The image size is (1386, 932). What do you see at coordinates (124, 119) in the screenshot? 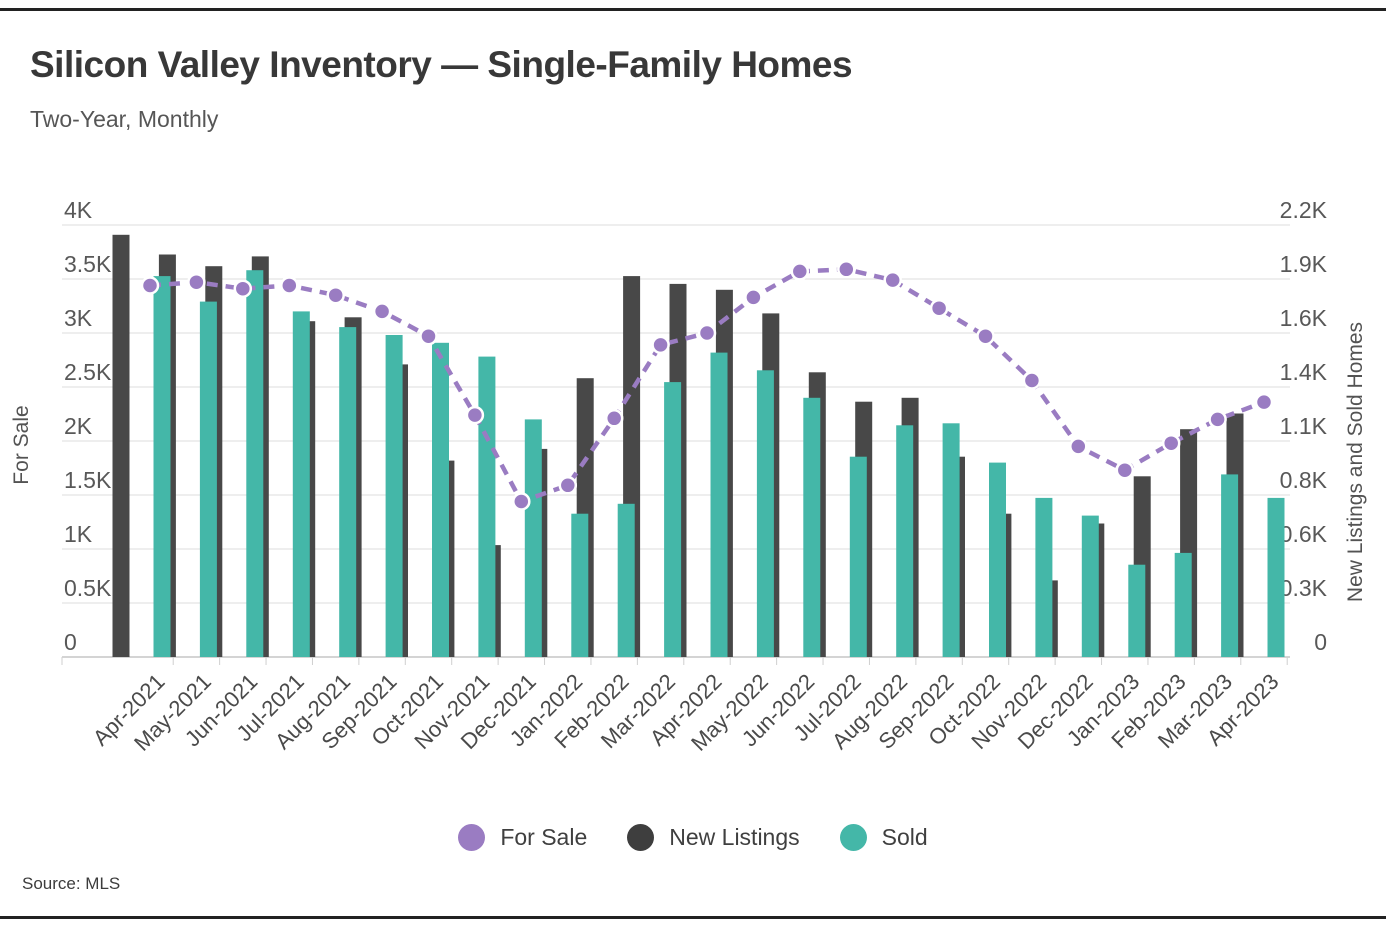
I see `chart-subtitle: Two-Year, Monthly` at bounding box center [124, 119].